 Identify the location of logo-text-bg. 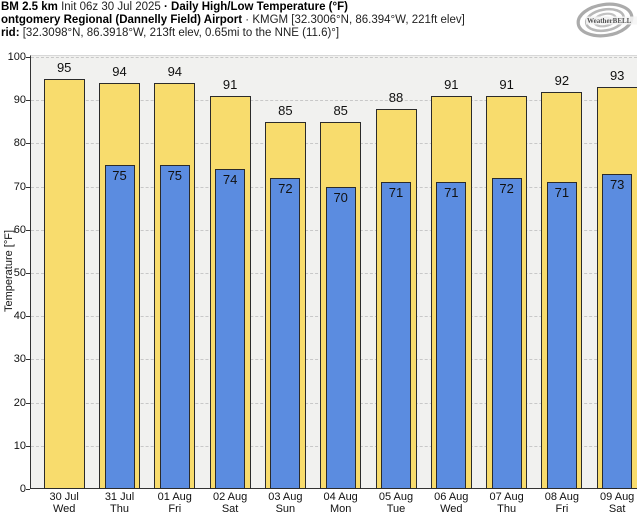
(611, 20).